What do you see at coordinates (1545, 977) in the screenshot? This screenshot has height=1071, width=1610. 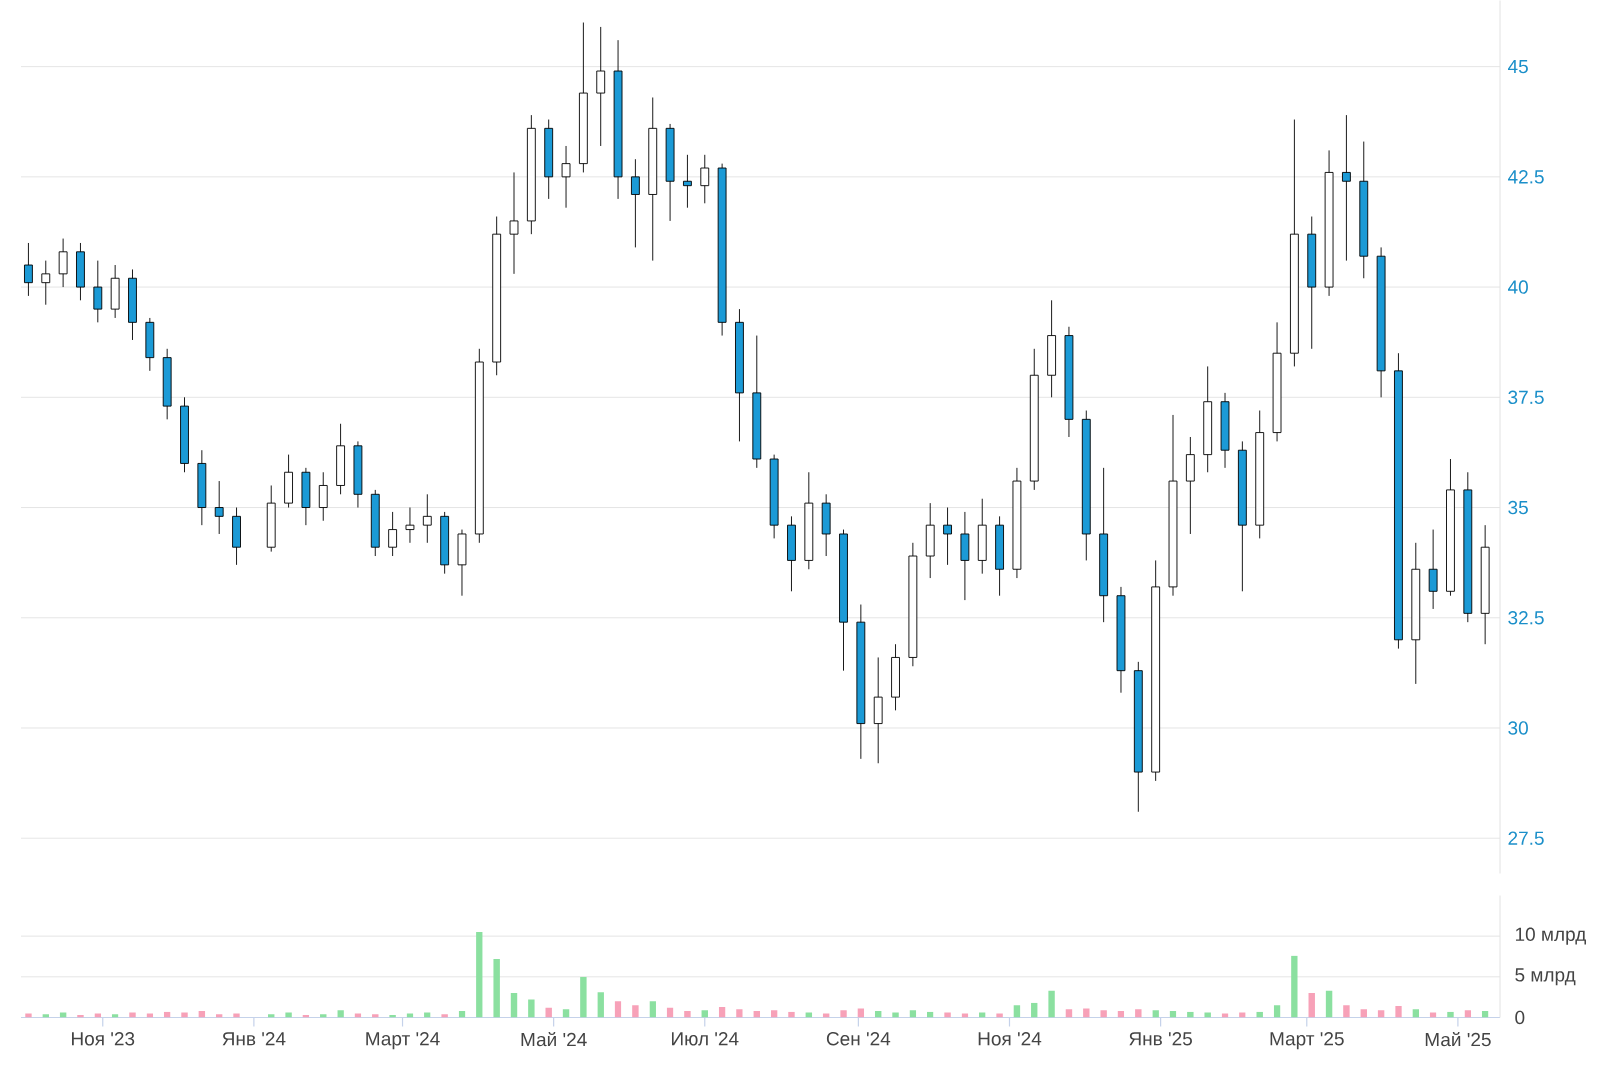 I see `y-tick-label: 5 млрд` at bounding box center [1545, 977].